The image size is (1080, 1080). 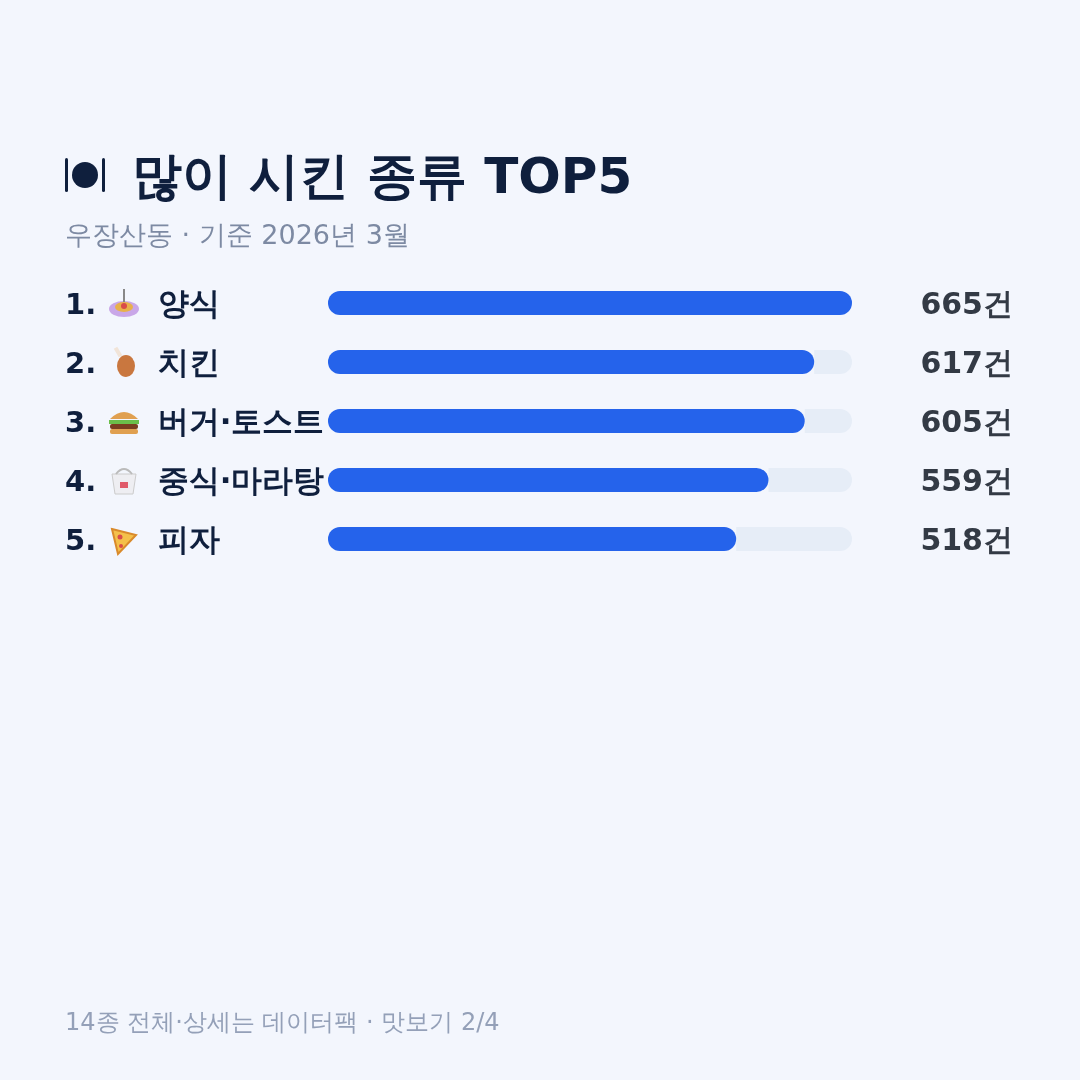 What do you see at coordinates (282, 1022) in the screenshot?
I see `text: 14종 전체·상세는 데이터팩 · 맛보기 2/4` at bounding box center [282, 1022].